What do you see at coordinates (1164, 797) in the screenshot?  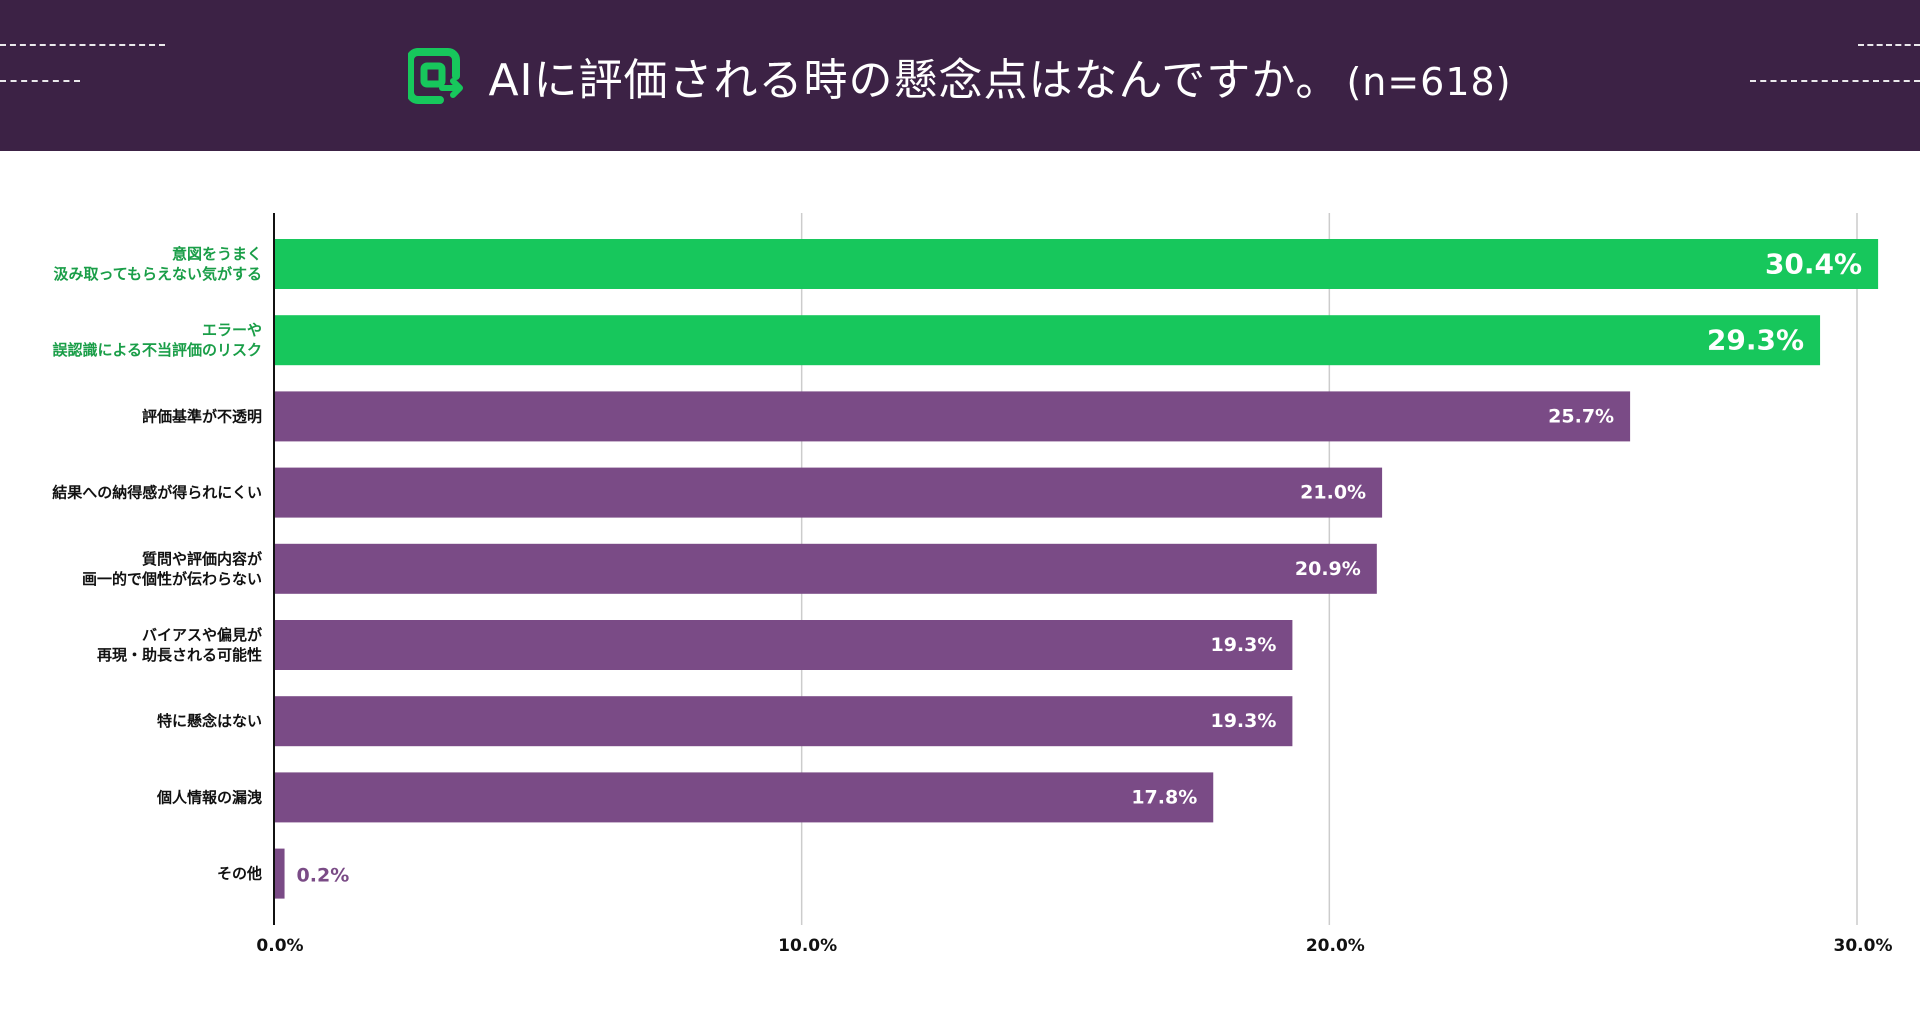 I see `value-label: 17.8%` at bounding box center [1164, 797].